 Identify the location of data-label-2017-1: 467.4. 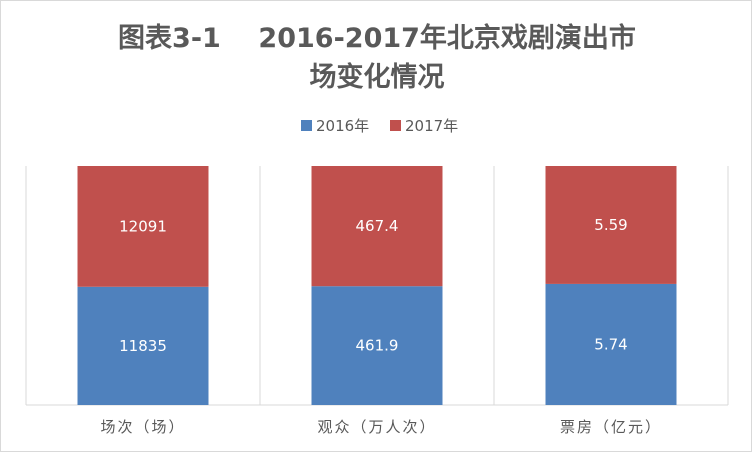
(377, 226).